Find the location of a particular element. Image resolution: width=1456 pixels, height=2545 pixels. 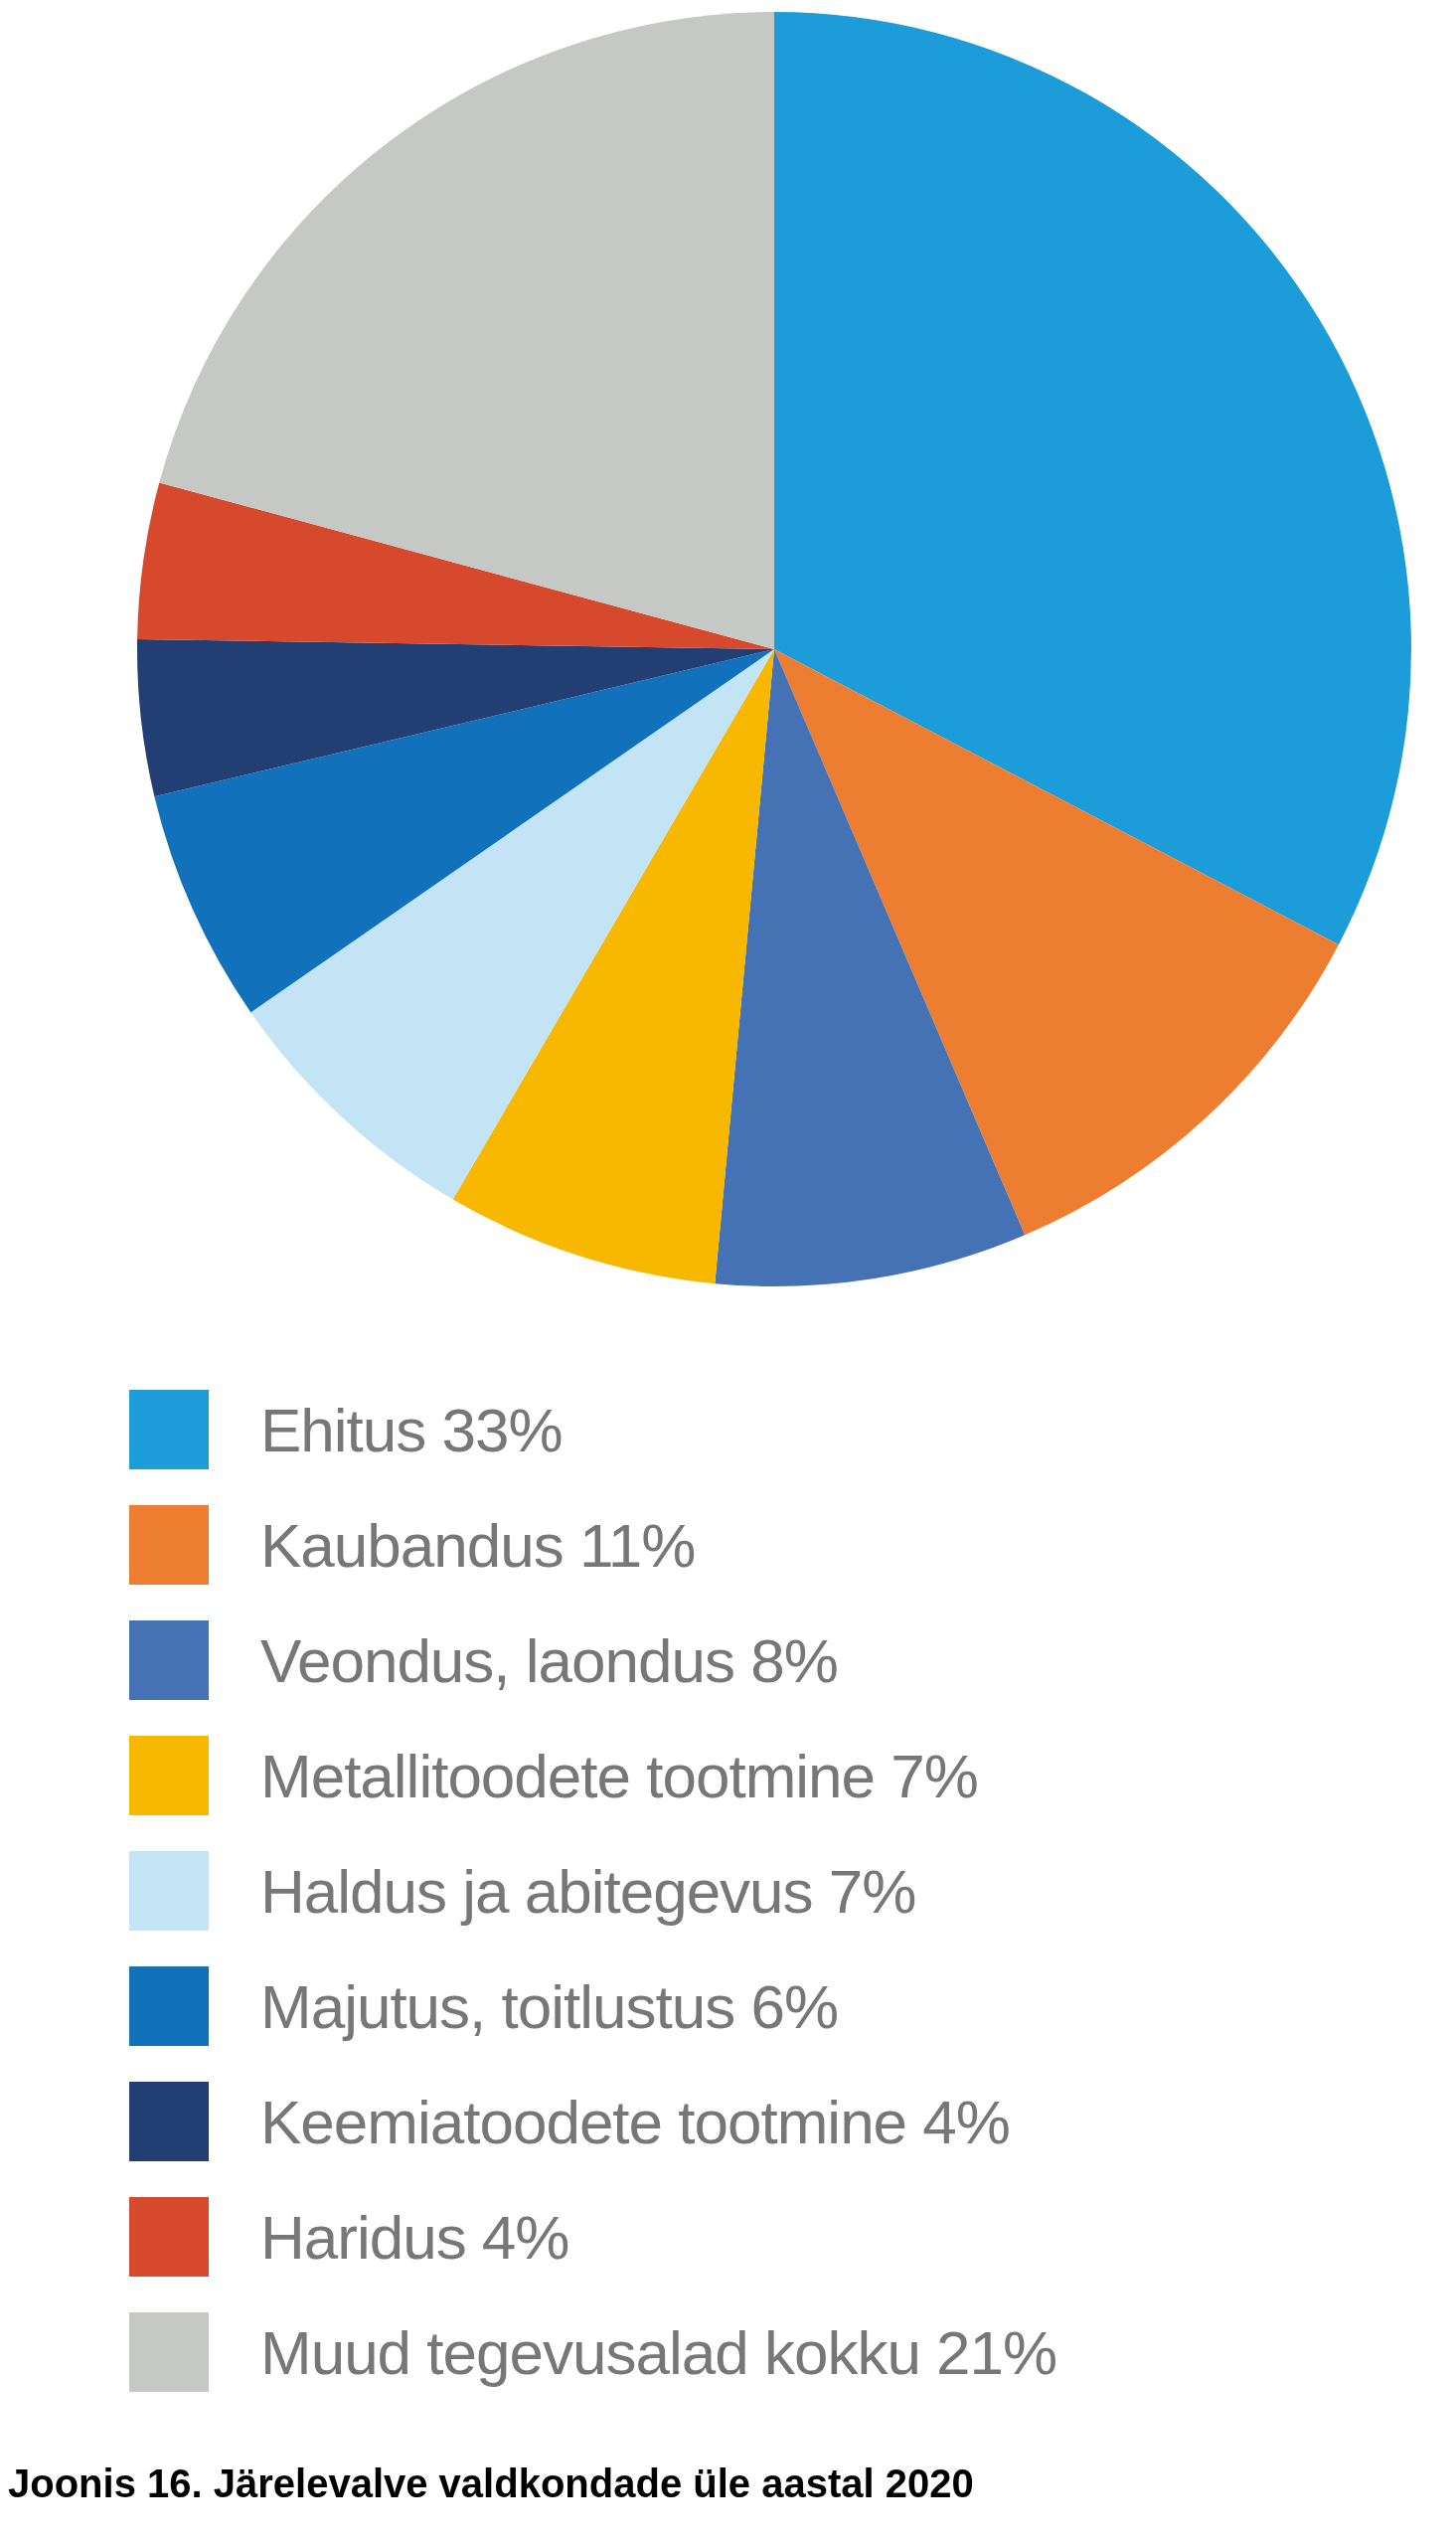

legend-label: Keemiatoodete tootmine 4% is located at coordinates (635, 2121).